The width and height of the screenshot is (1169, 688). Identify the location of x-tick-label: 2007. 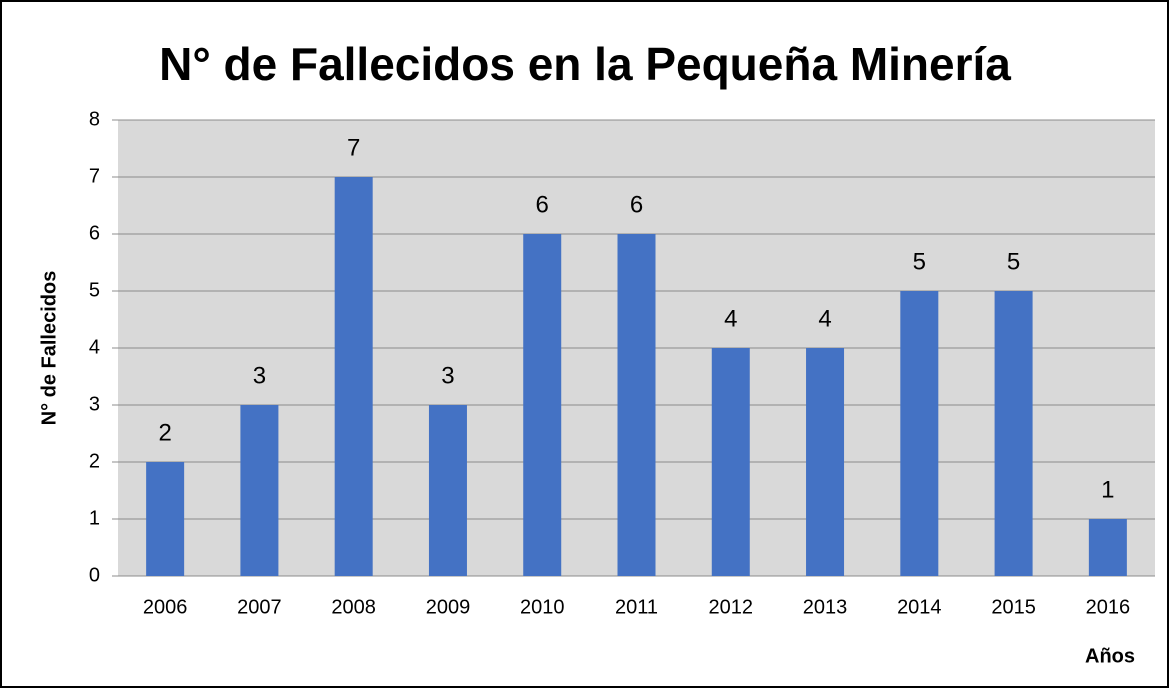
(259, 607).